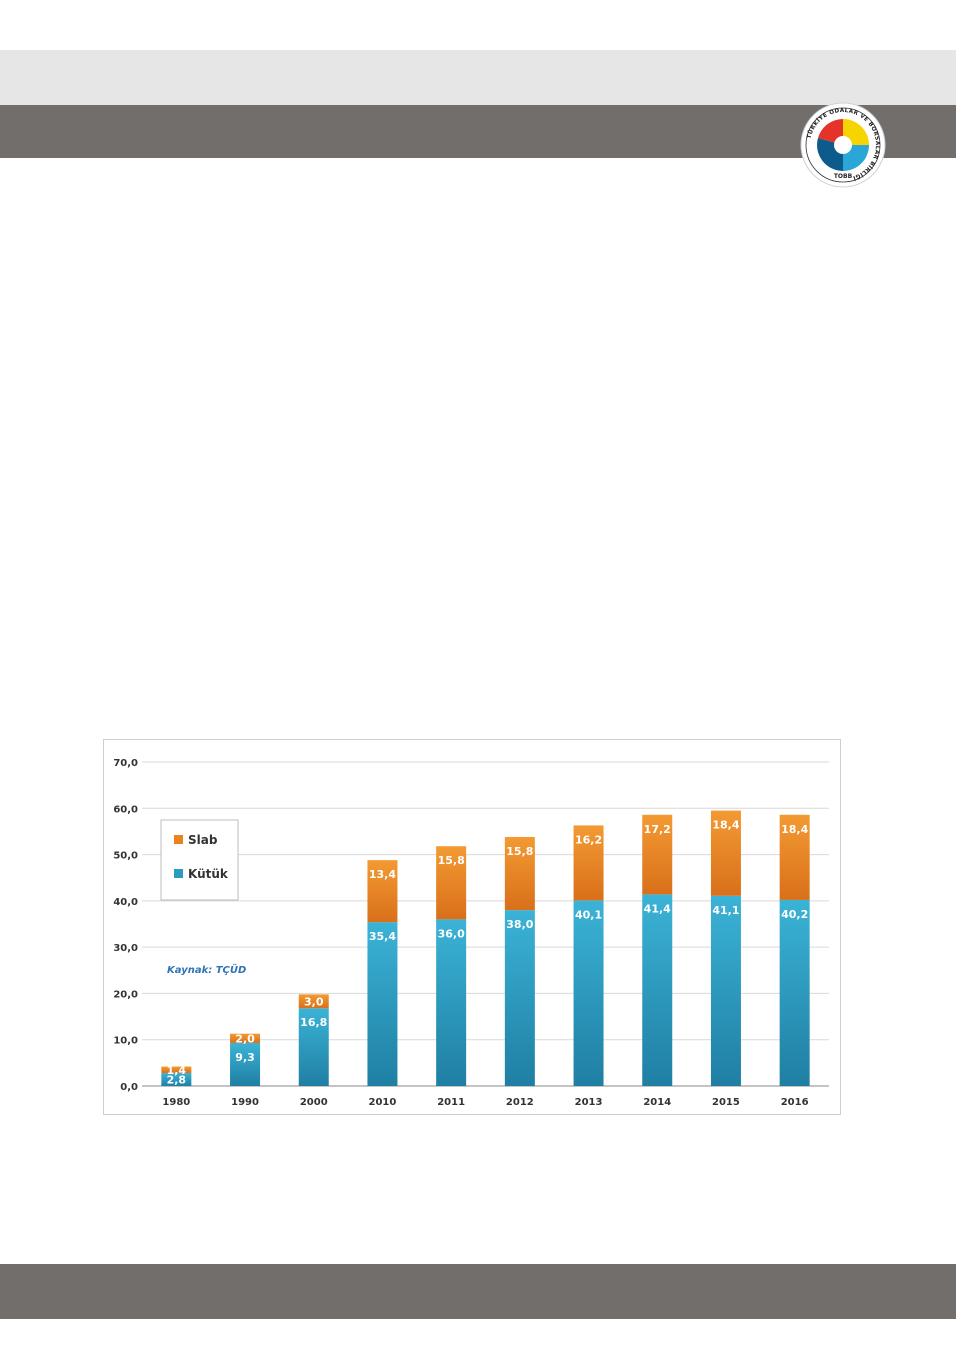 The height and width of the screenshot is (1368, 956). Describe the element at coordinates (383, 1102) in the screenshot. I see `x-tick-label: 2010` at that location.